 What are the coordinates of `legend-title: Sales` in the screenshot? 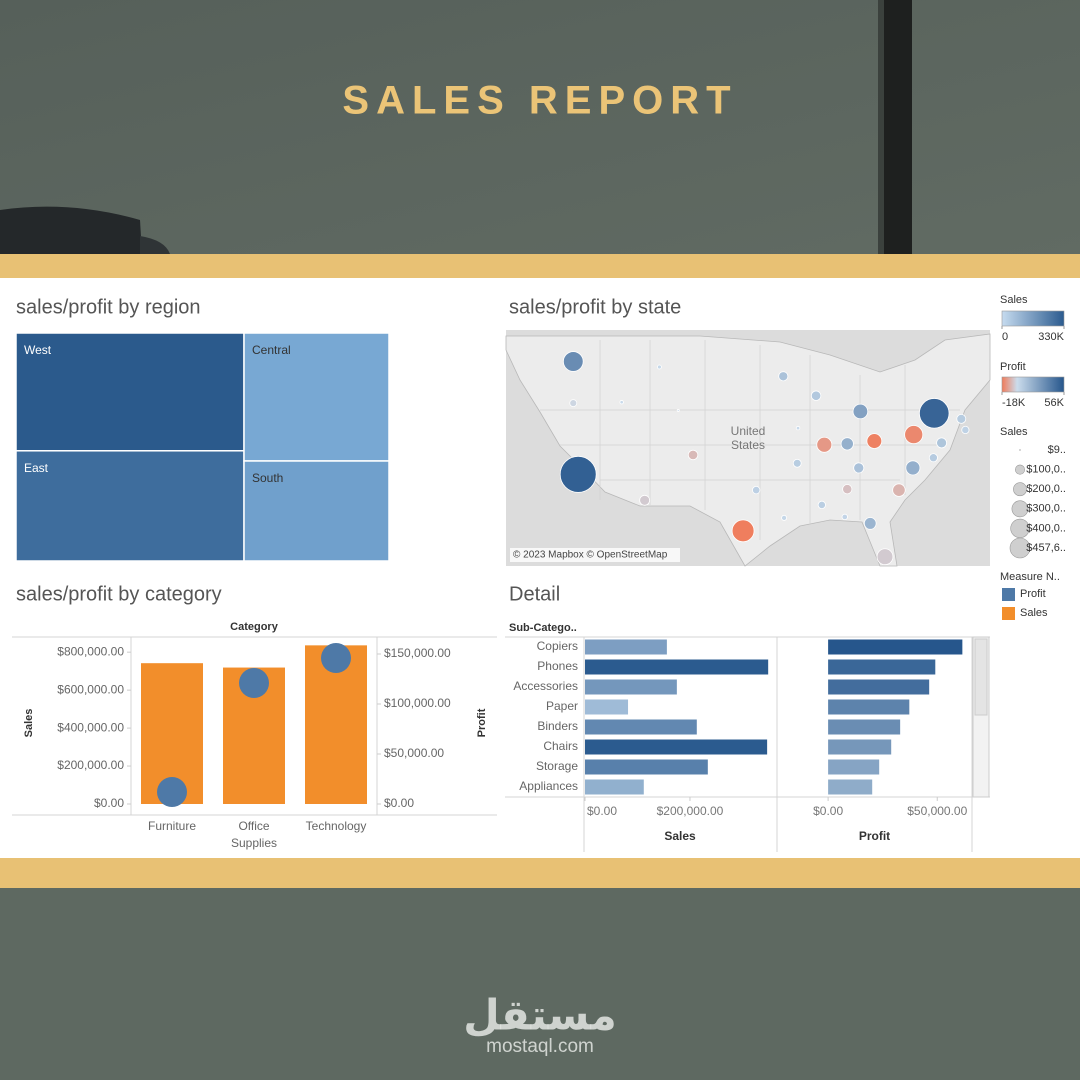 It's located at (1014, 300).